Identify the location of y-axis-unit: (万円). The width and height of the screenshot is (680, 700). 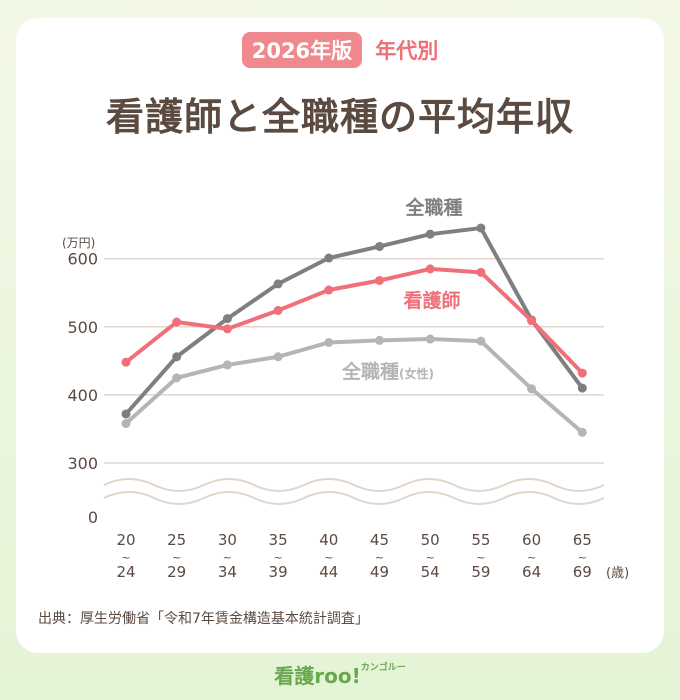
(78, 243).